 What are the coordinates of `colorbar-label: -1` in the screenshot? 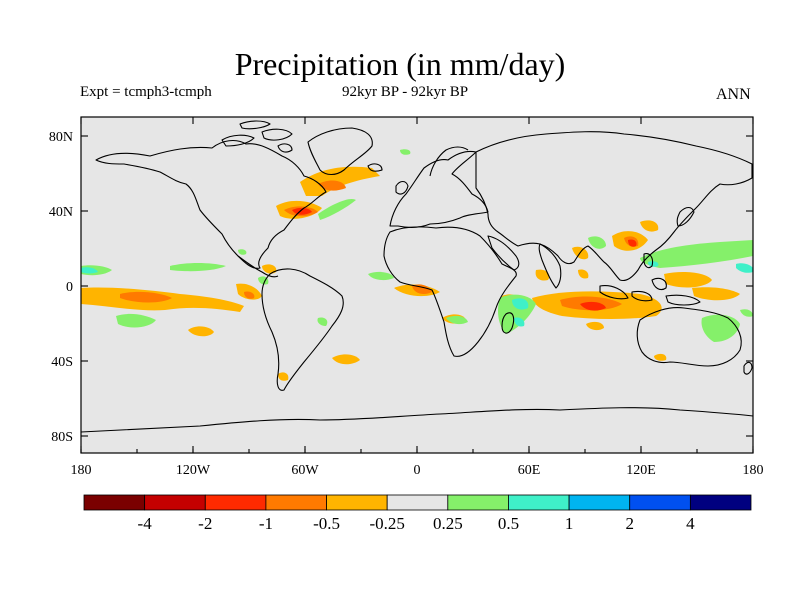 It's located at (266, 523).